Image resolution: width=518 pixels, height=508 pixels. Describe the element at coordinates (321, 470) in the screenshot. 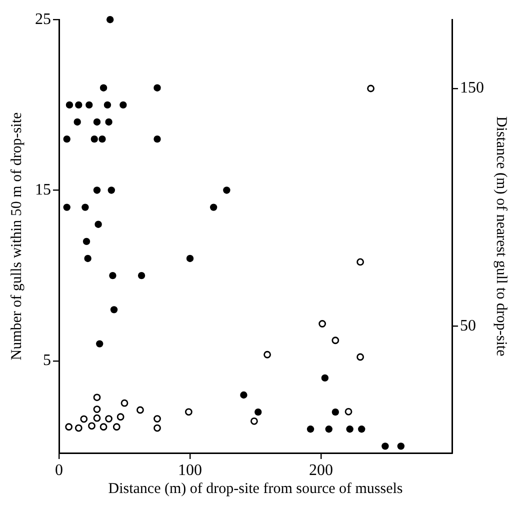

I see `x-tick-label: 200` at that location.